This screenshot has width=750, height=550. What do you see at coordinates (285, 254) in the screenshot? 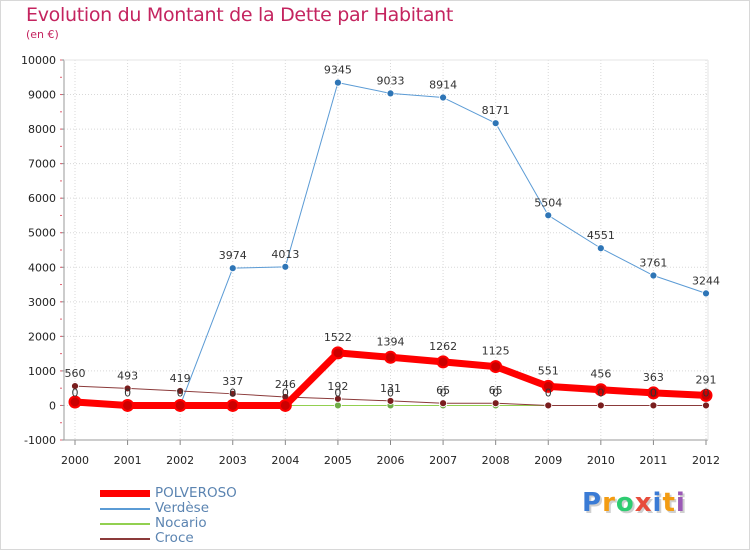
I see `data-label-verdese: 4013` at bounding box center [285, 254].